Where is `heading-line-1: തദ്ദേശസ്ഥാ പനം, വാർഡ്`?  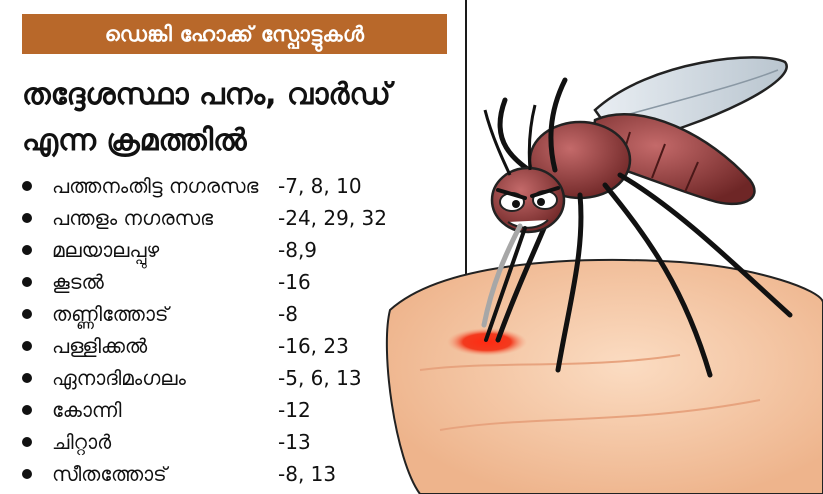
heading-line-1: തദ്ദേശസ്ഥാ പനം, വാർഡ് is located at coordinates (206, 94).